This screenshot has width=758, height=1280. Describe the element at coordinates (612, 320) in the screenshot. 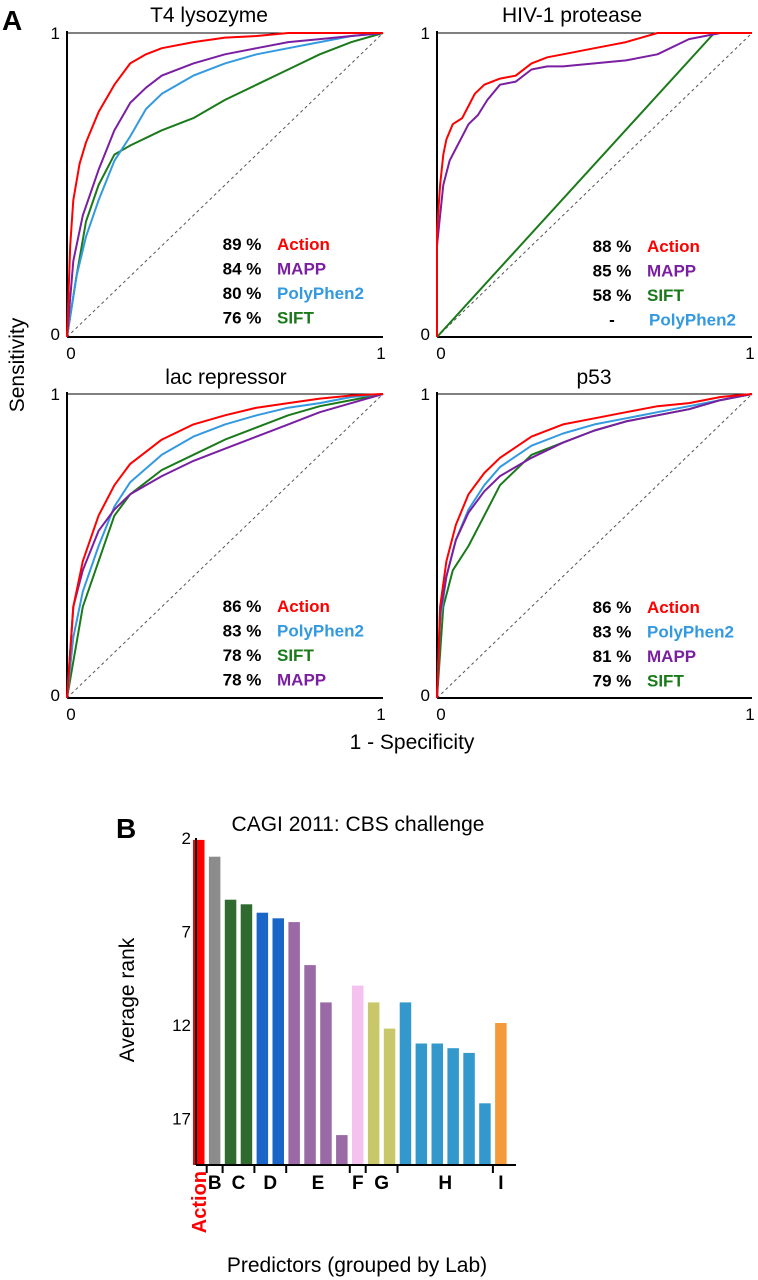

I see `legend-auc-polyphen2: -` at that location.